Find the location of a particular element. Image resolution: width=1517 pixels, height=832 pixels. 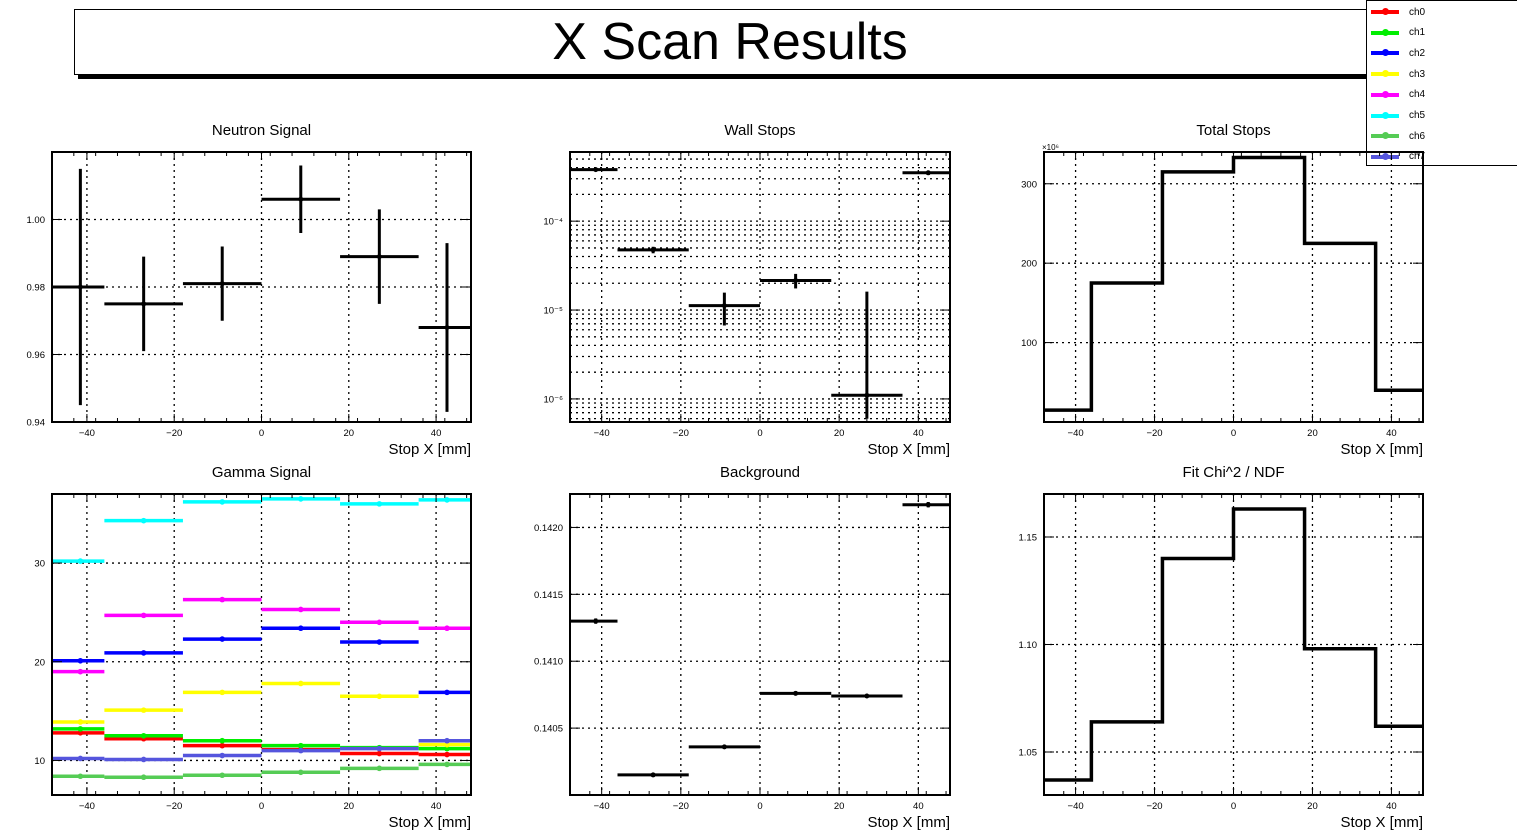

x-tick-label: 20 is located at coordinates (1312, 433).